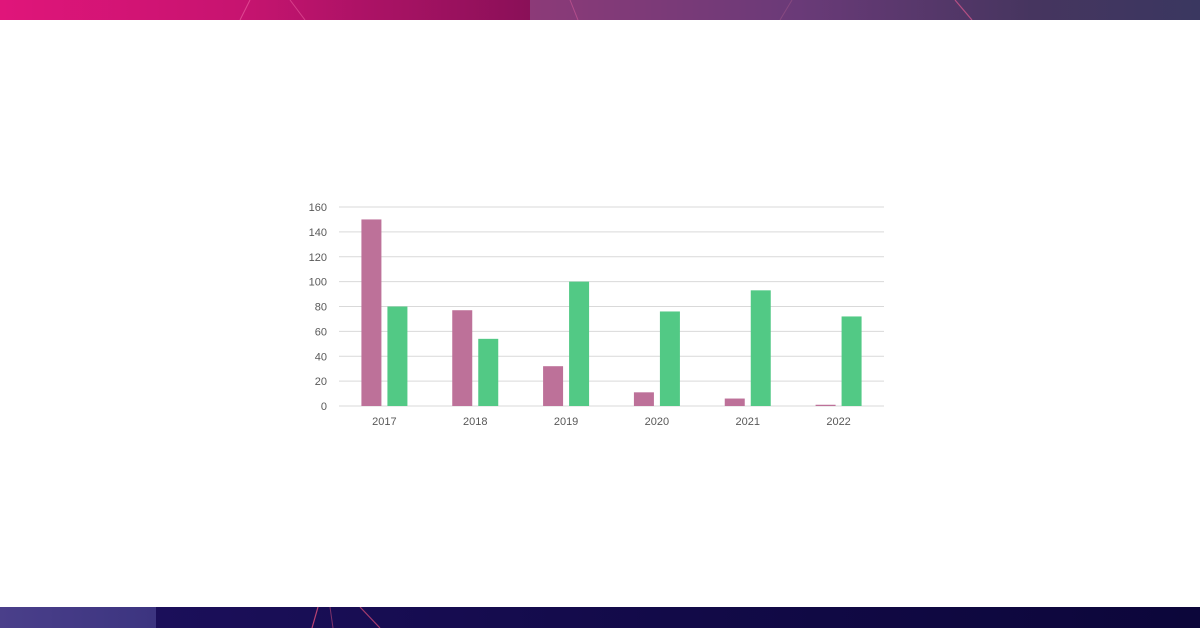 This screenshot has height=628, width=1200. Describe the element at coordinates (318, 283) in the screenshot. I see `y-tick-label: 100` at that location.